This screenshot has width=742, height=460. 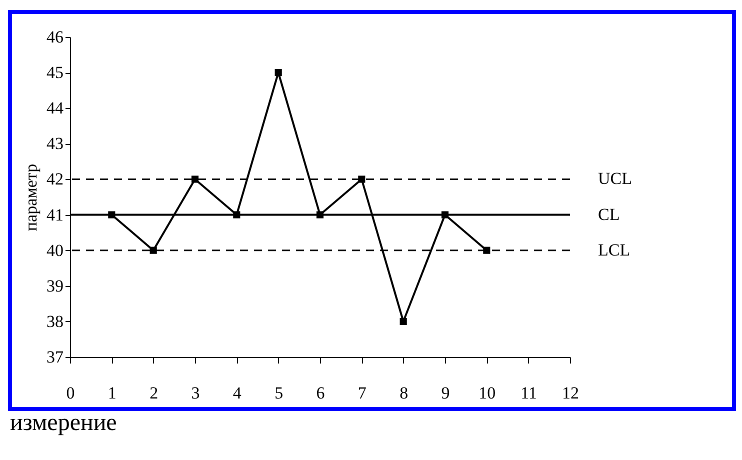 I want to click on y-tick-label: 39, so click(x=55, y=286).